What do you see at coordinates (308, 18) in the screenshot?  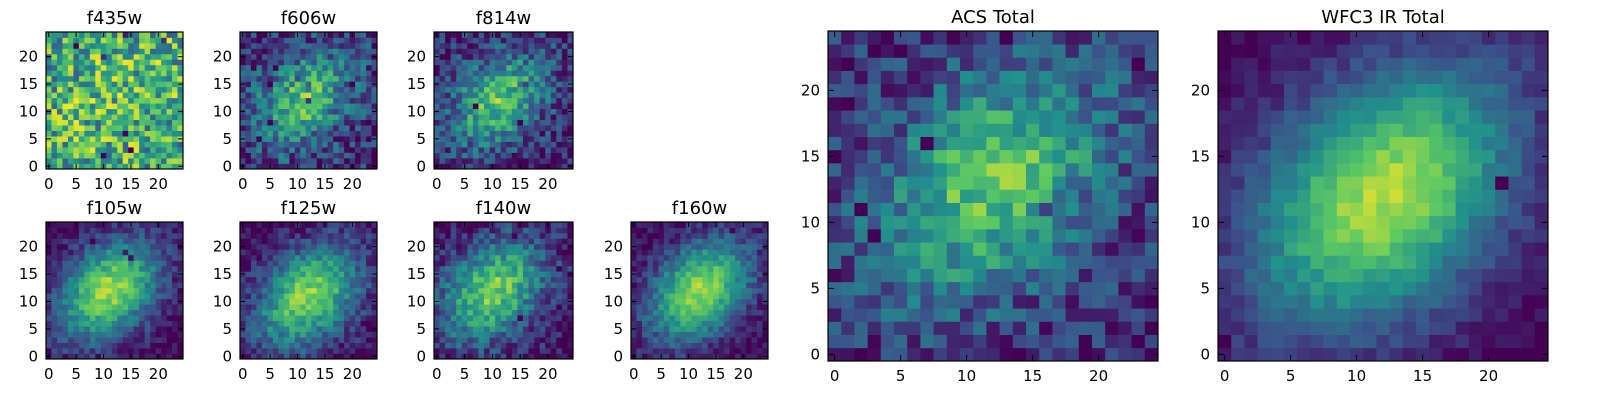 I see `panel-title: f606w` at bounding box center [308, 18].